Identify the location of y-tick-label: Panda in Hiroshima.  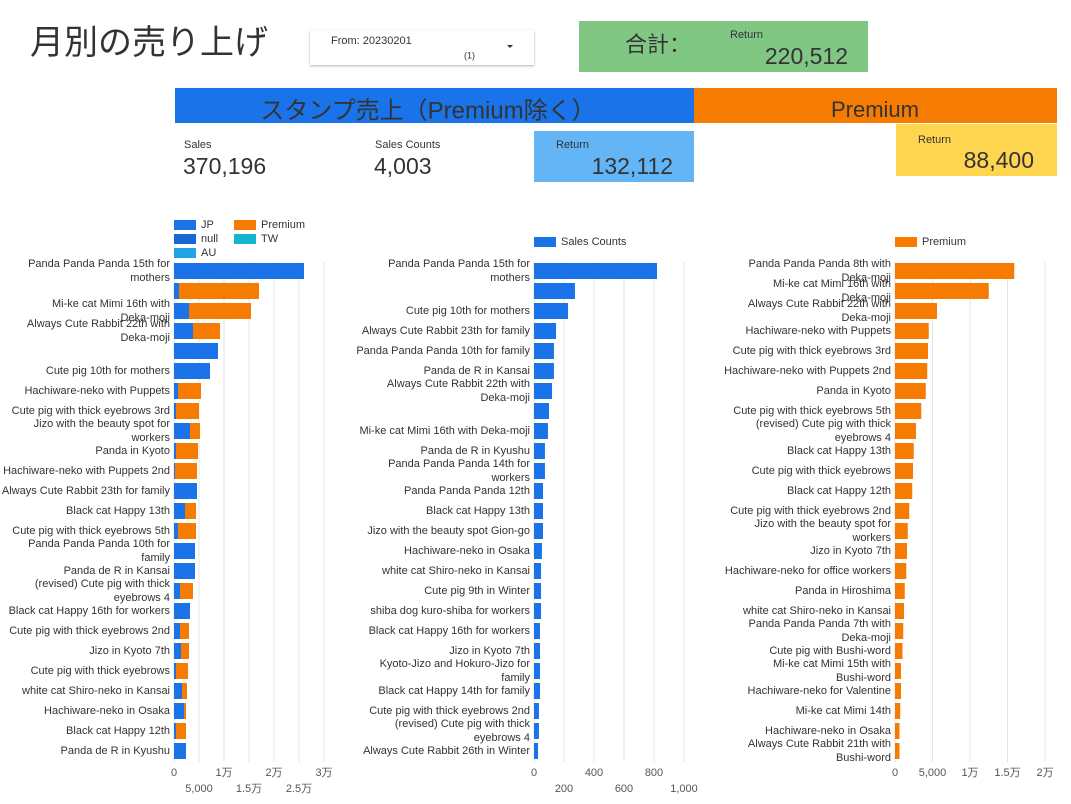
(843, 591).